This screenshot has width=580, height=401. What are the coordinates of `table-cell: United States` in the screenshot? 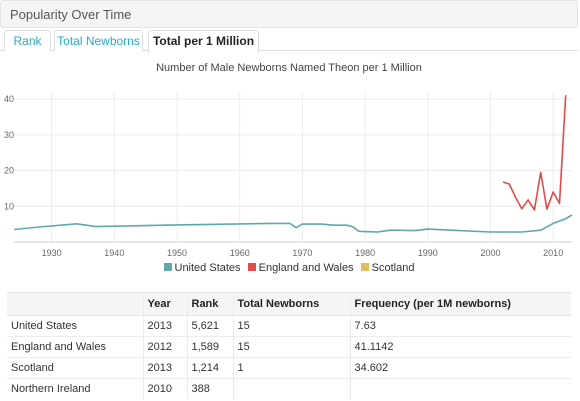 It's located at (75, 326).